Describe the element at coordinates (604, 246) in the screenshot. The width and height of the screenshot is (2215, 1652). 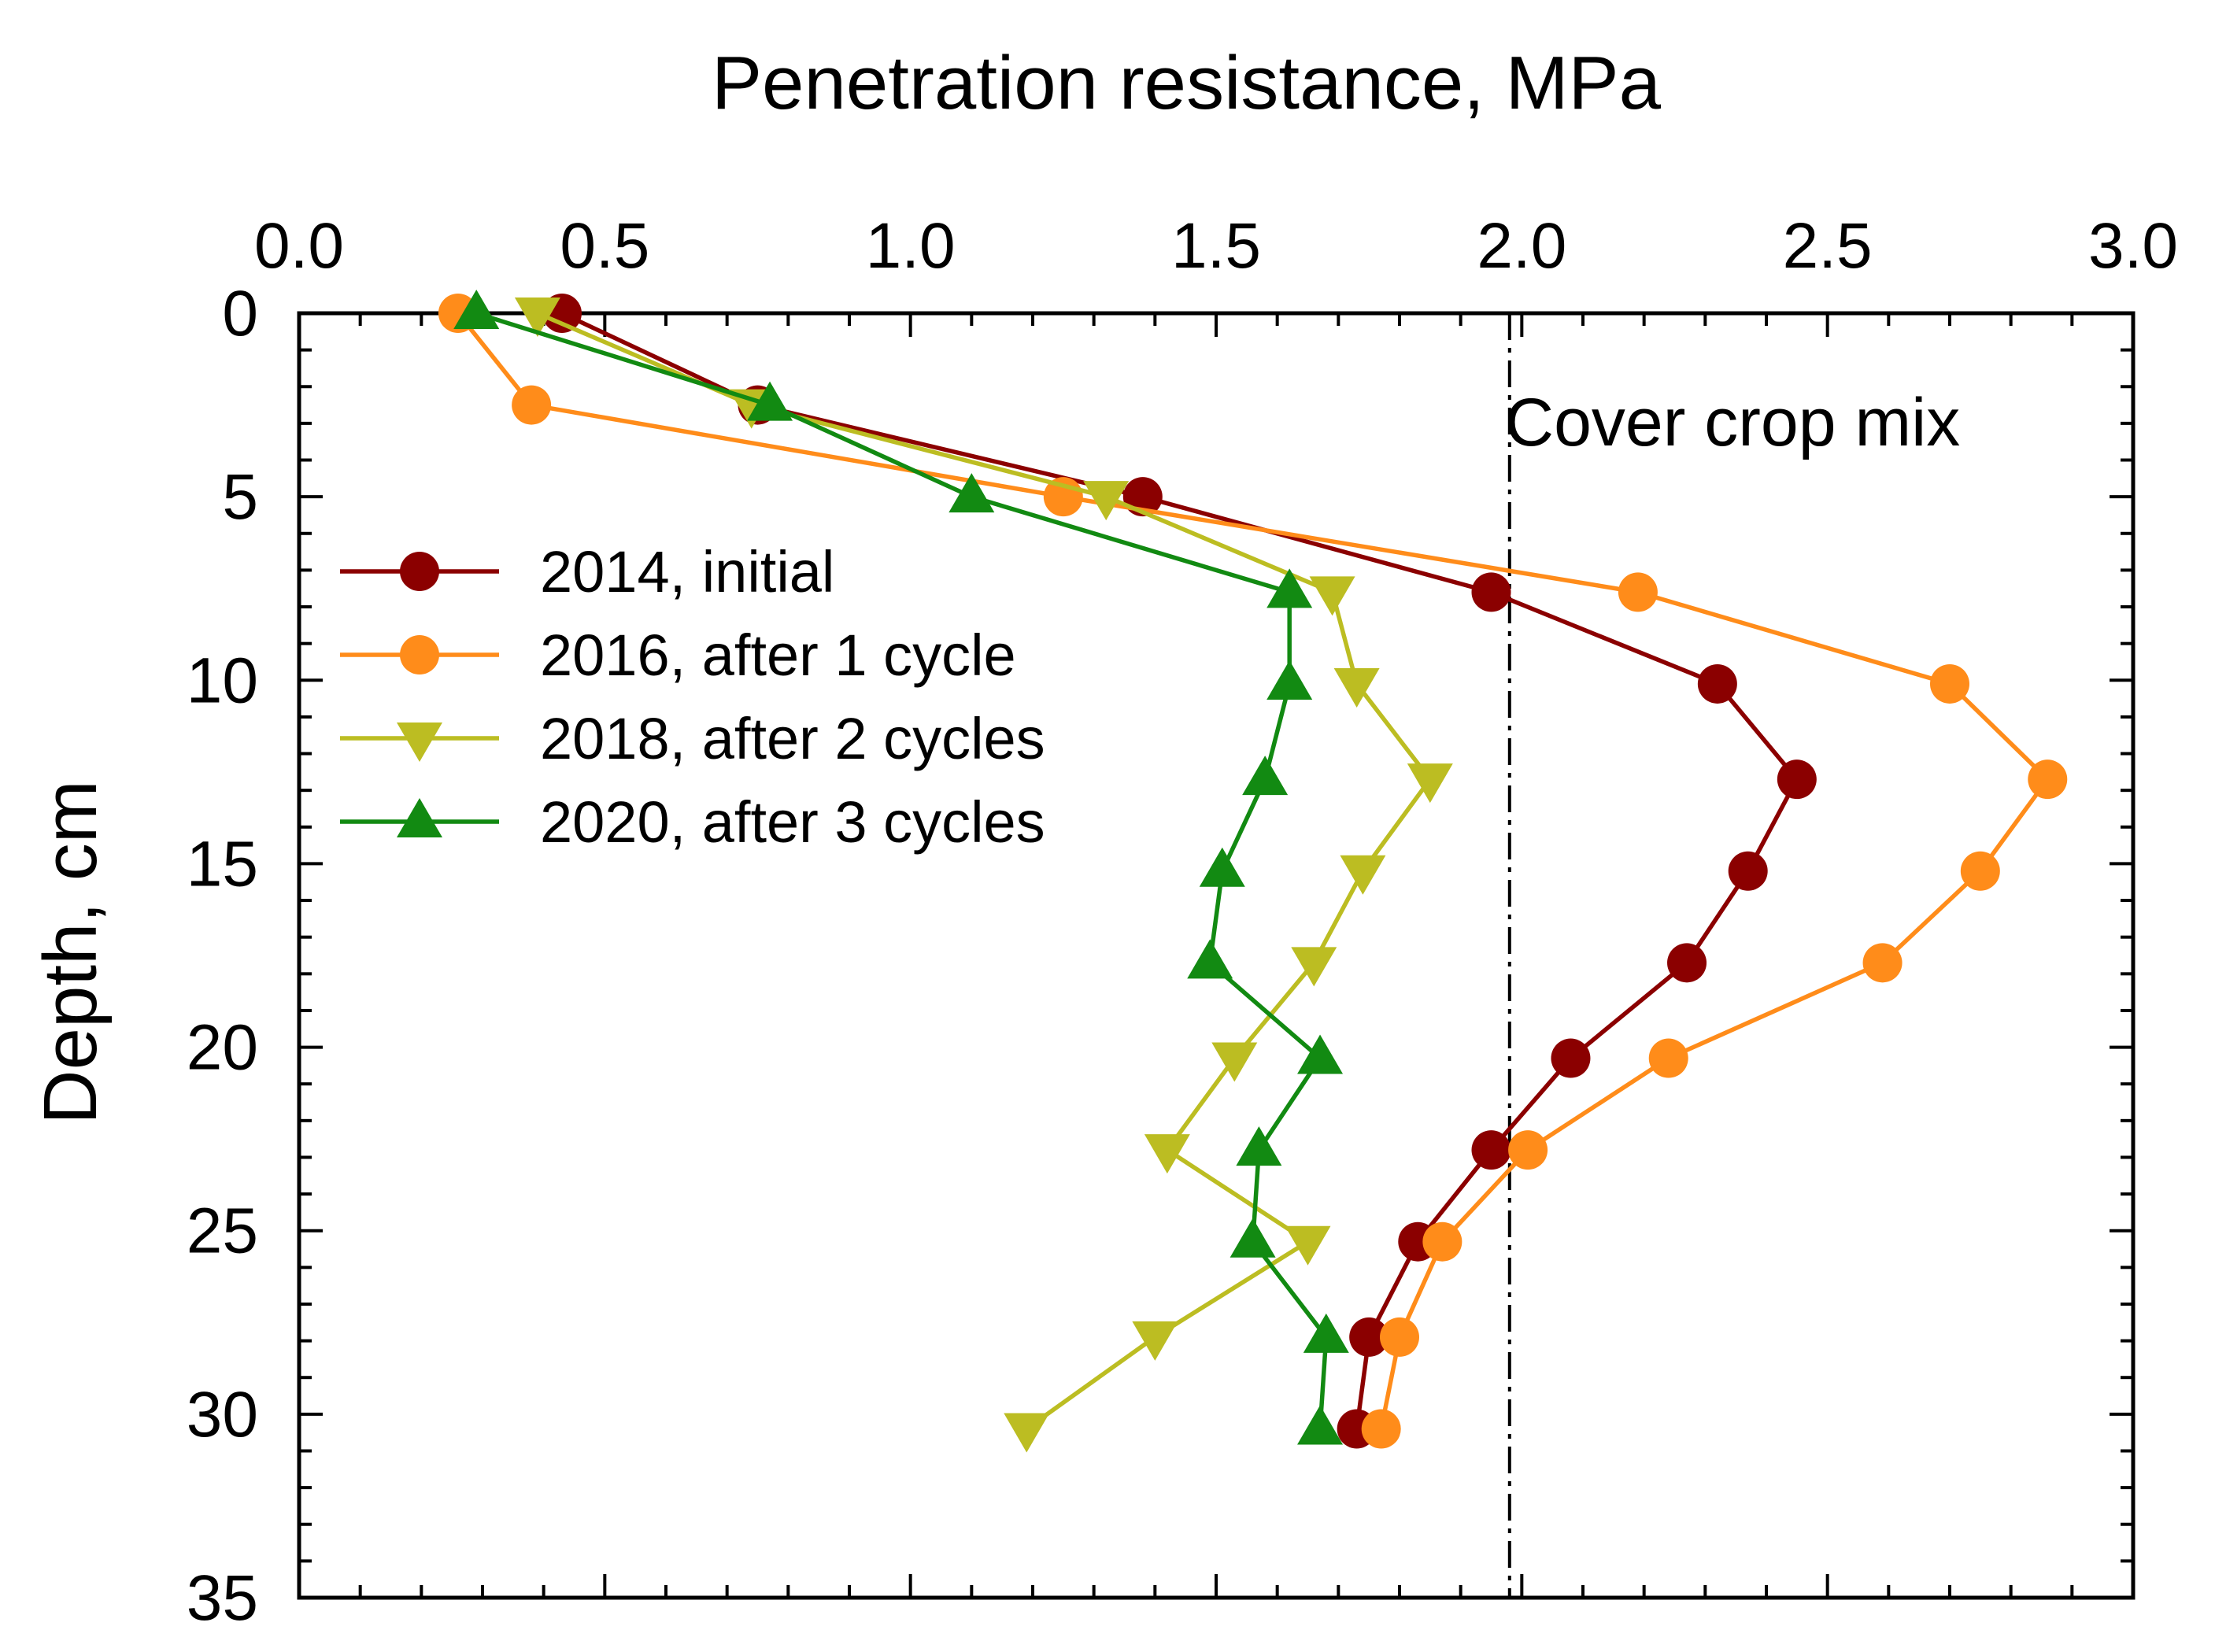
I see `x-tick-label: 0.5` at that location.